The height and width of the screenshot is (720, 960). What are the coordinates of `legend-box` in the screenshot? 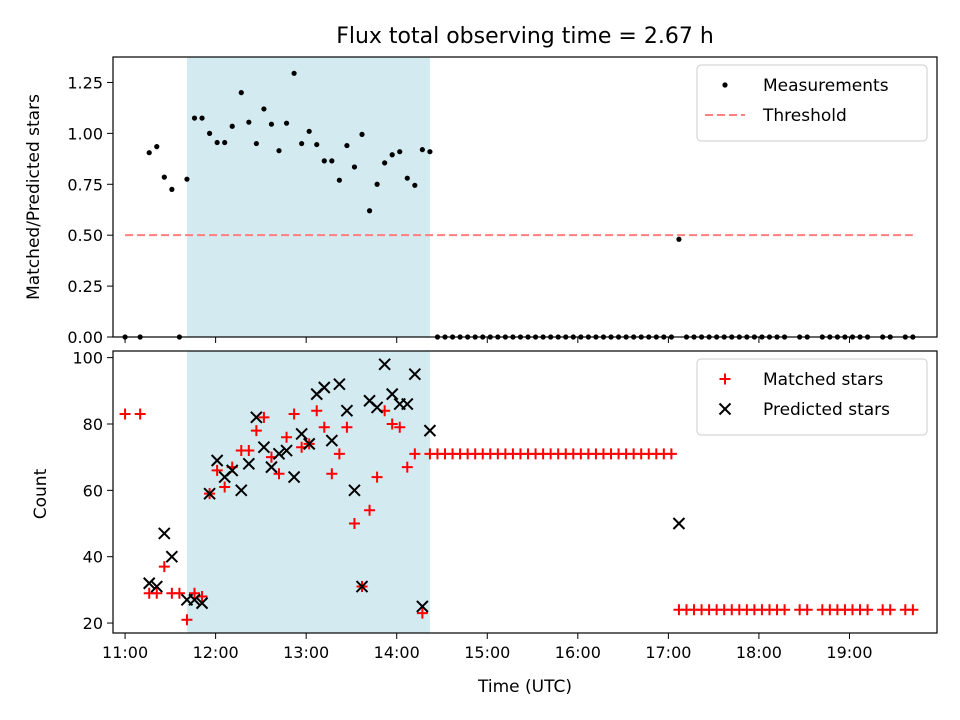 It's located at (812, 103).